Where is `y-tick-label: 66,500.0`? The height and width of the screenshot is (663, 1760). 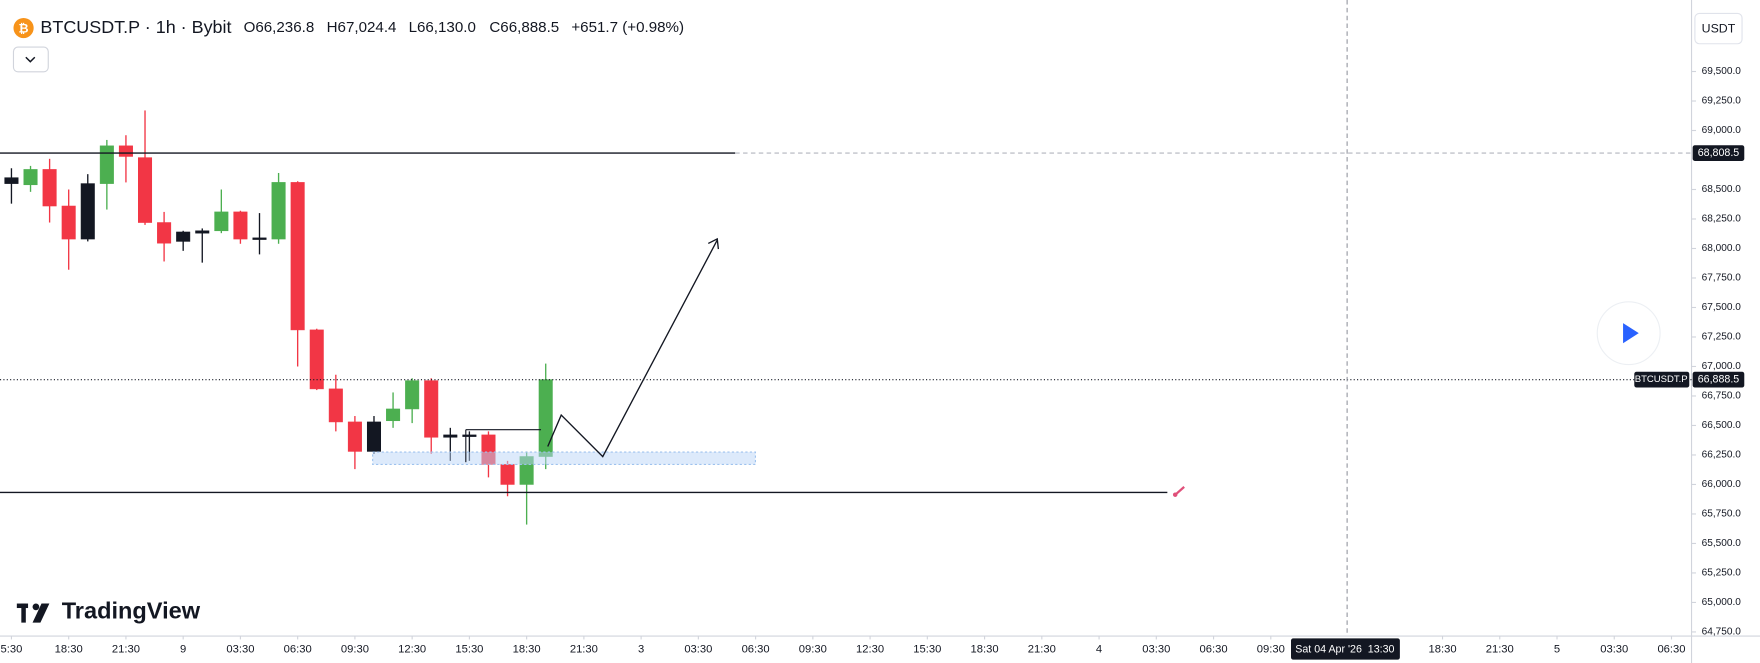
y-tick-label: 66,500.0 is located at coordinates (1722, 425).